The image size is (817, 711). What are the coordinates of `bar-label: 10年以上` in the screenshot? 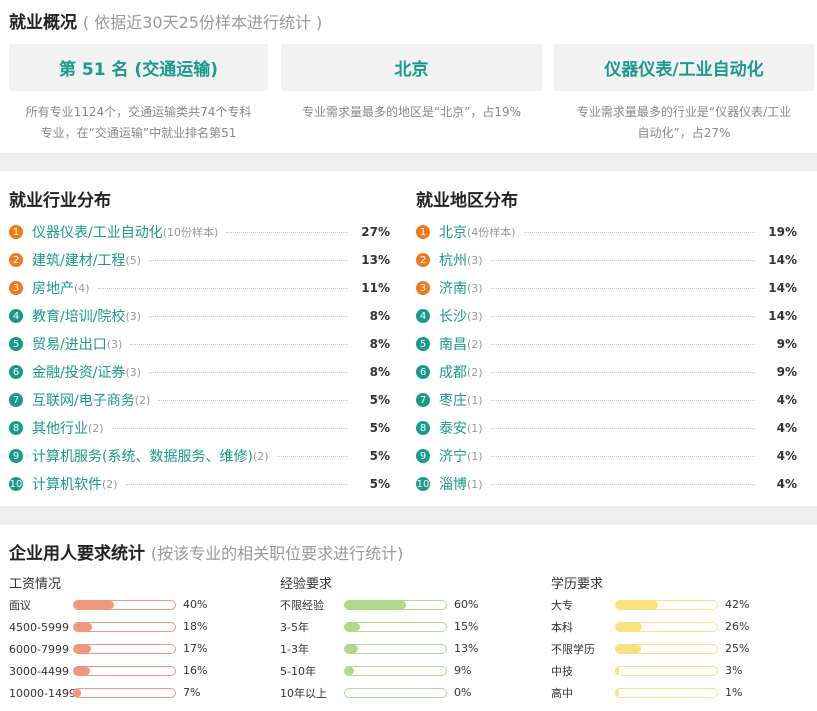 It's located at (303, 693).